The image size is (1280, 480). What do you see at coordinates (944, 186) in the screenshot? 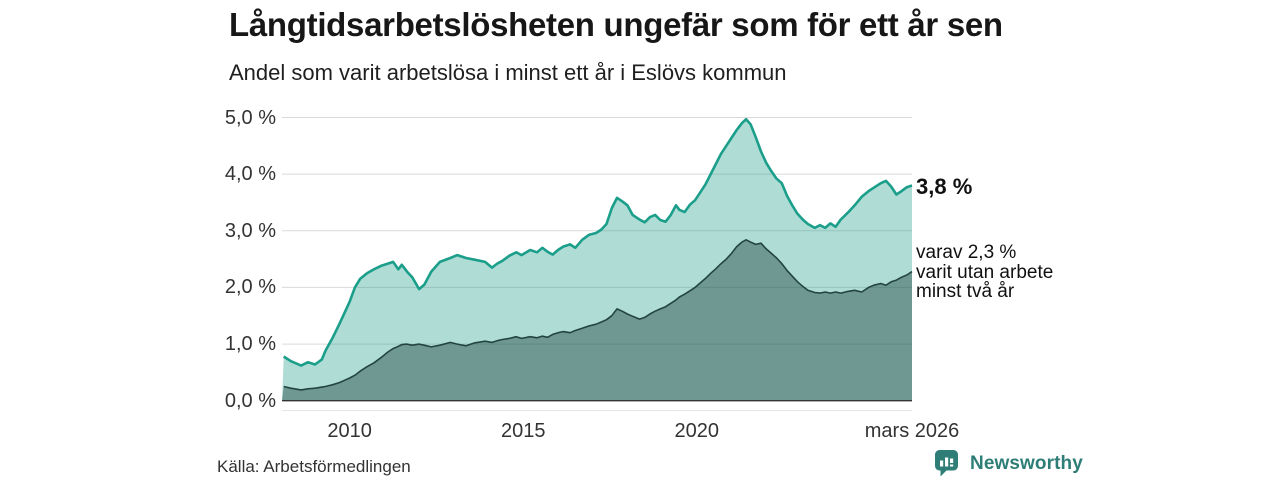
I see `latest-value-label: 3,8 %` at bounding box center [944, 186].